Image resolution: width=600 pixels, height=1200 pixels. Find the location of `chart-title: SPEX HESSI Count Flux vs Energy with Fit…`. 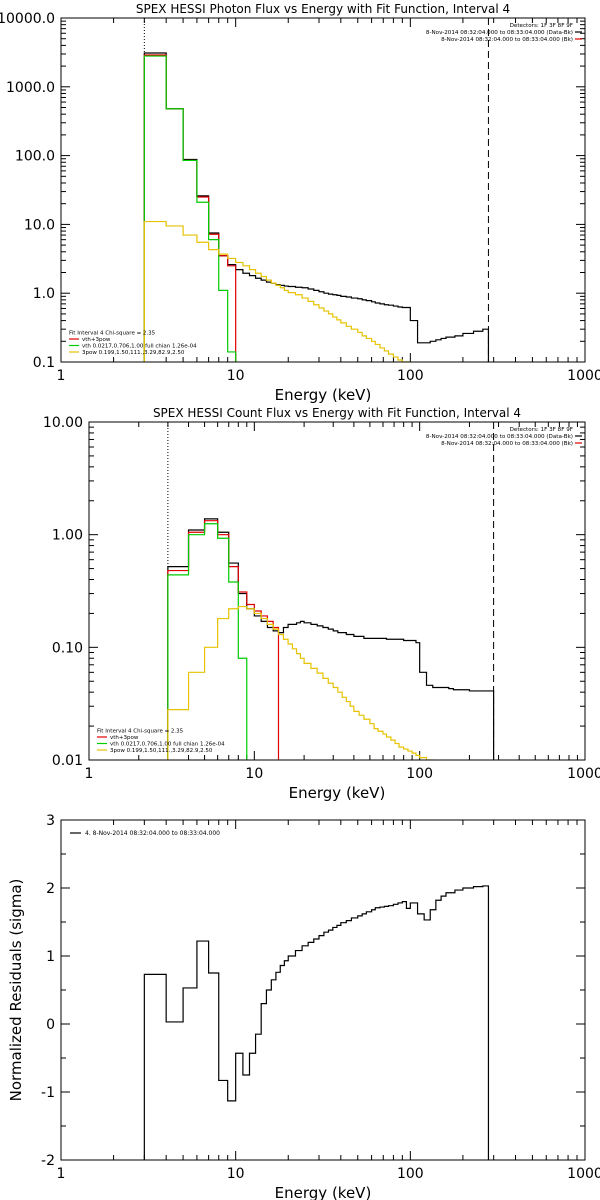

chart-title: SPEX HESSI Count Flux vs Energy with Fit… is located at coordinates (337, 413).